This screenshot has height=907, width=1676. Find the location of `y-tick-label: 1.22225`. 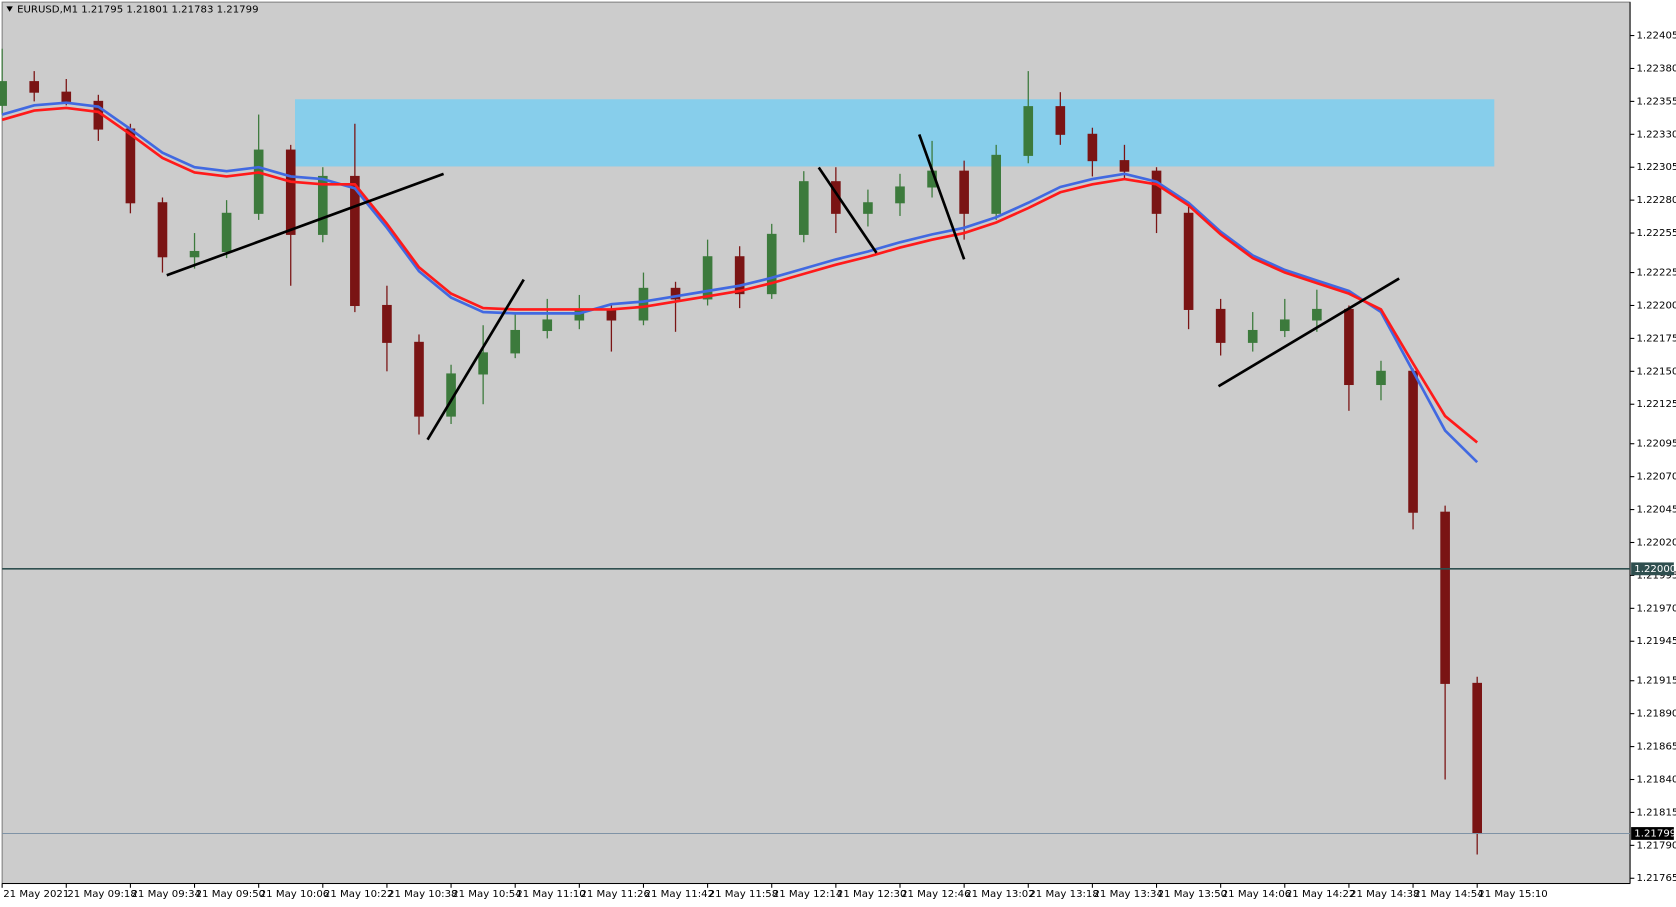

y-tick-label: 1.22225 is located at coordinates (1656, 273).